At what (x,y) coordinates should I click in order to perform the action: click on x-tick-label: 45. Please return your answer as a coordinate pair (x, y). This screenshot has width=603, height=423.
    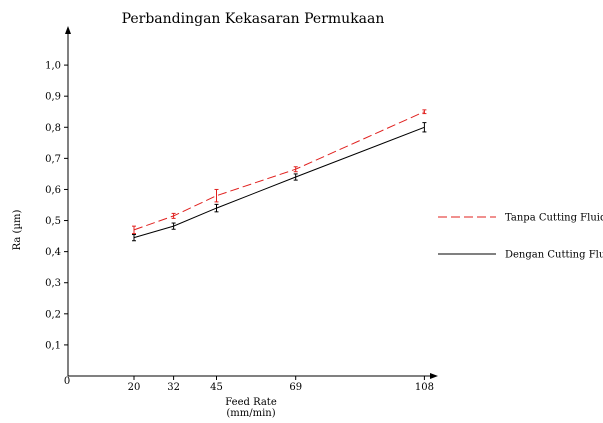
    Looking at the image, I should click on (216, 387).